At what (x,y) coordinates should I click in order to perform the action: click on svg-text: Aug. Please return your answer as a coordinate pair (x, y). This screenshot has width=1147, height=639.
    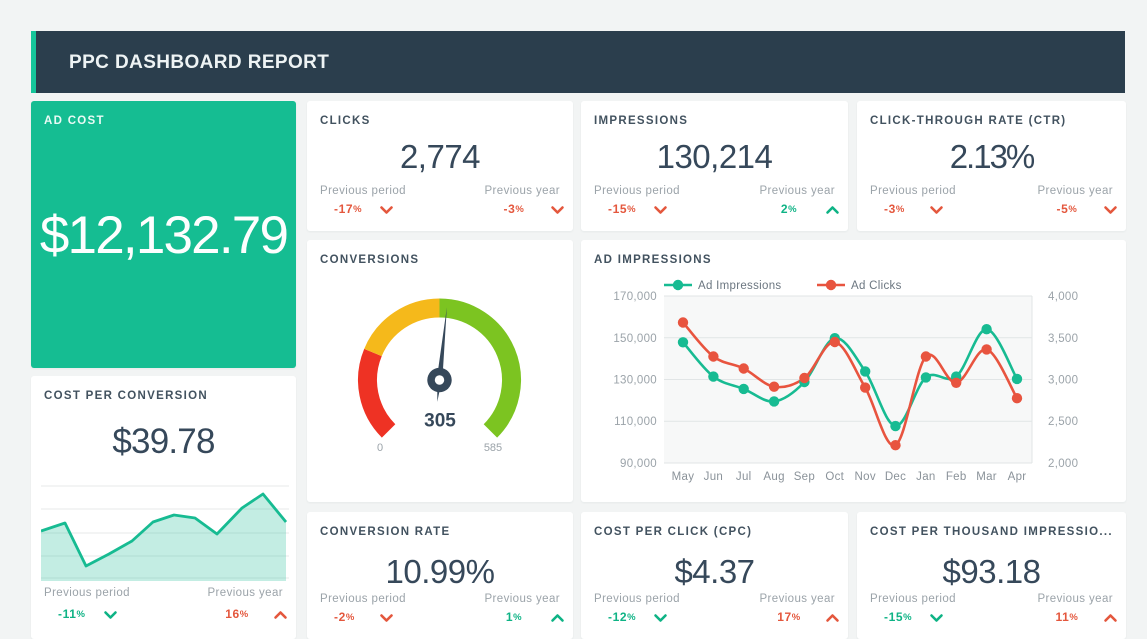
    Looking at the image, I should click on (773, 477).